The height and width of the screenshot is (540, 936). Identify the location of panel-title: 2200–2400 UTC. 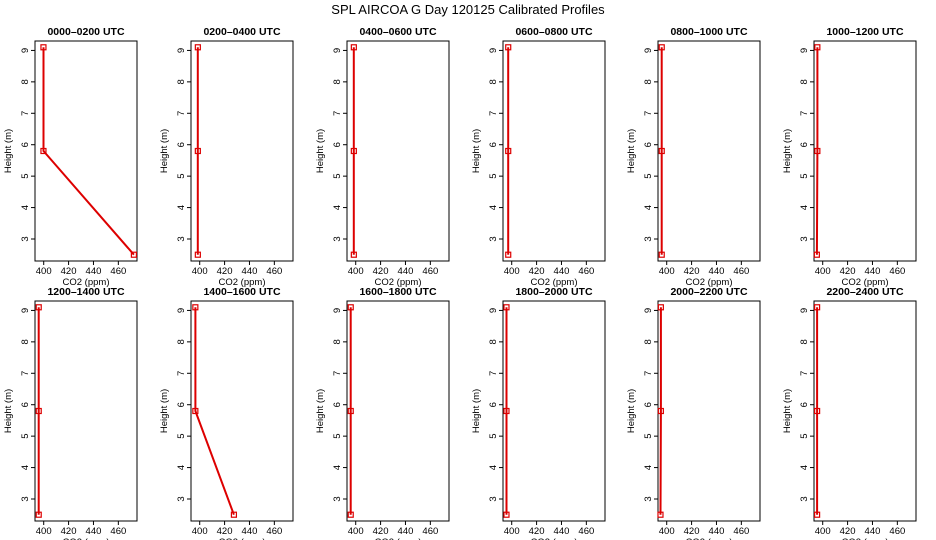
(864, 292).